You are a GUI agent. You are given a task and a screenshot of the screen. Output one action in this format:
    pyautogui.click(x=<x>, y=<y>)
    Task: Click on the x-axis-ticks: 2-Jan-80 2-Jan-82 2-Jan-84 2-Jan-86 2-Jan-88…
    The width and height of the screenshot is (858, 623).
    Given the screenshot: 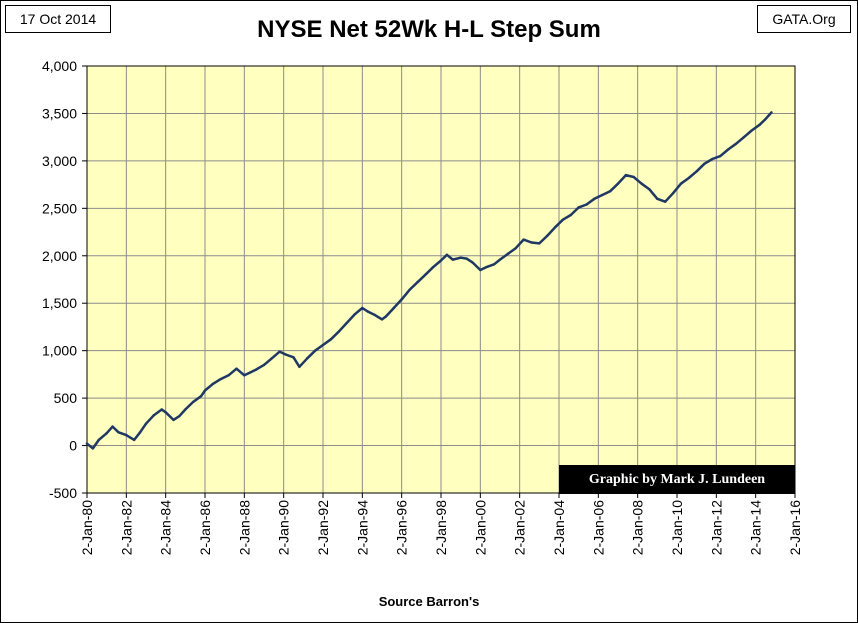 What is the action you would take?
    pyautogui.click(x=441, y=524)
    